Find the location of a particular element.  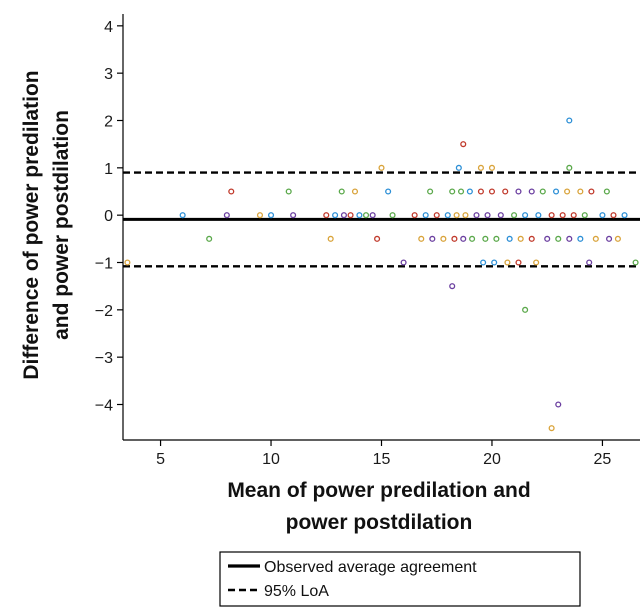

y-axis-title-line-1: Difference of power predilation is located at coordinates (31, 224).